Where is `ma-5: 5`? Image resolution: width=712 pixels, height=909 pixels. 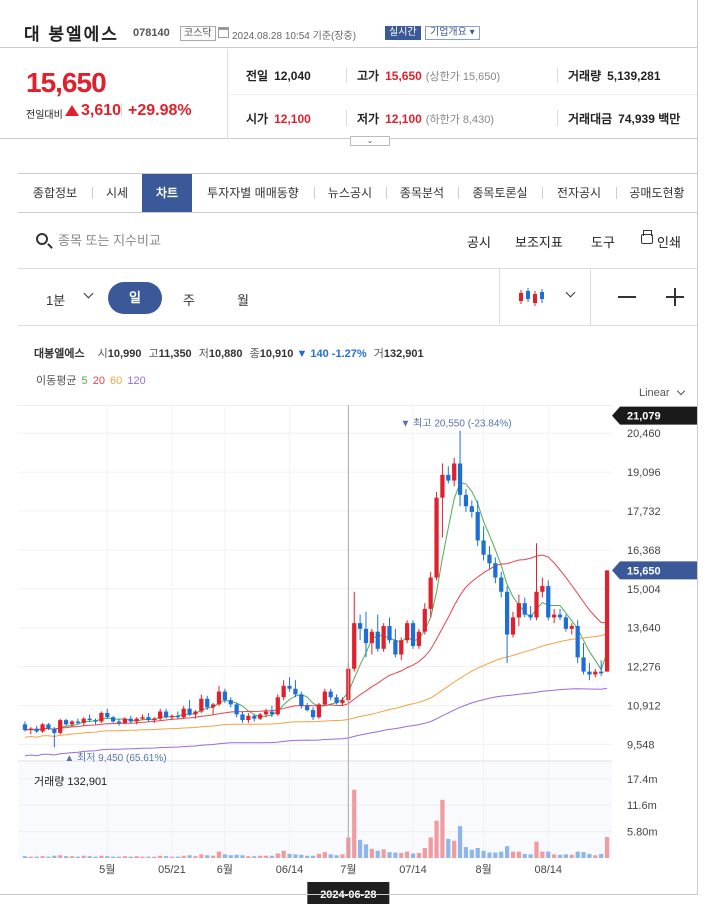
ma-5: 5 is located at coordinates (84, 381).